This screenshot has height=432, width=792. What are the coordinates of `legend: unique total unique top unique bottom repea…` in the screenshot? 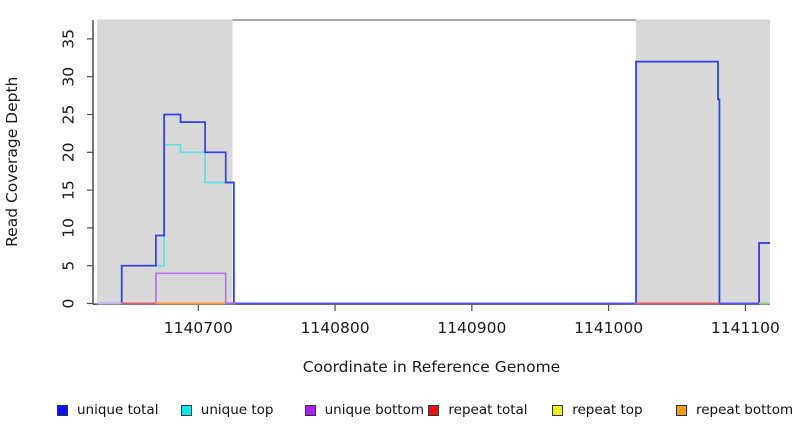 It's located at (396, 412).